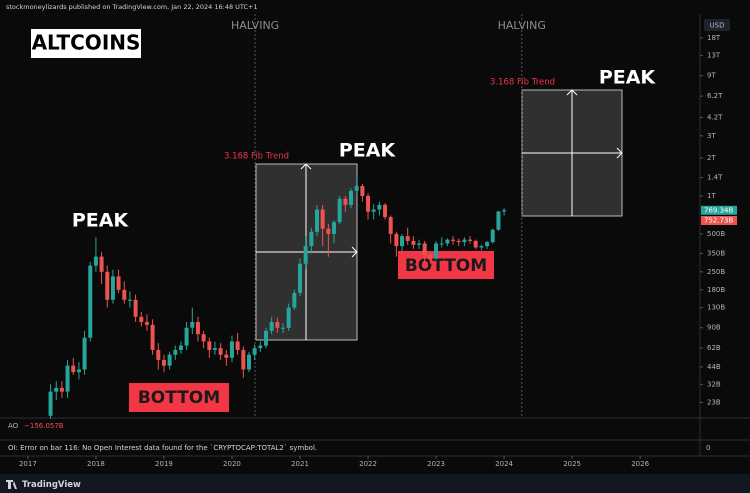 This screenshot has width=750, height=493. Describe the element at coordinates (711, 136) in the screenshot. I see `y-tick-label: 3T` at that location.